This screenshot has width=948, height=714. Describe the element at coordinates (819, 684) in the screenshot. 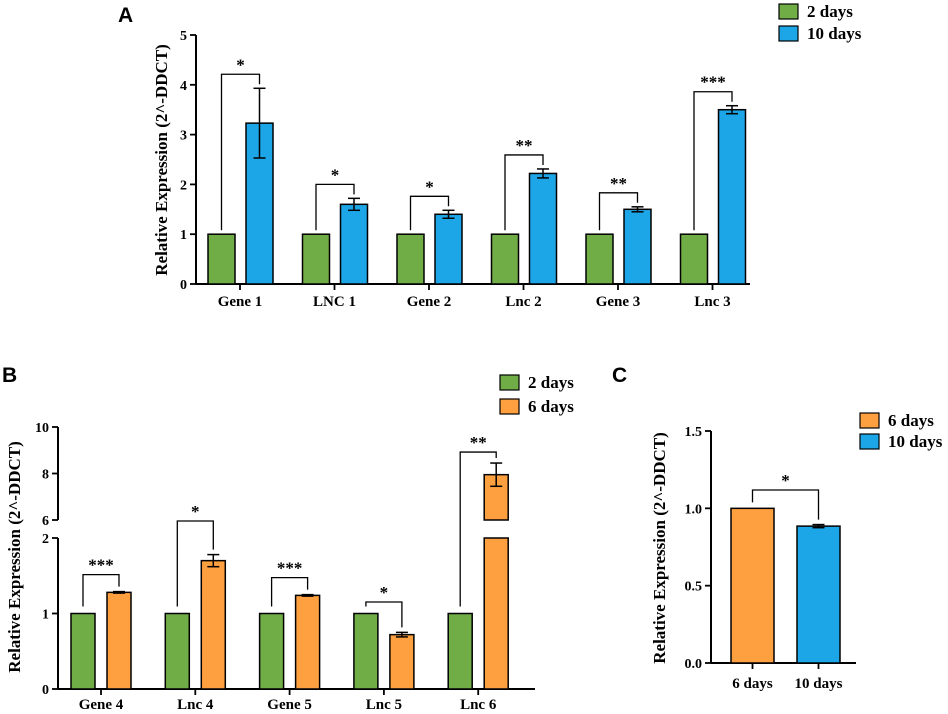

I see `x-tick-label: 10 days` at that location.